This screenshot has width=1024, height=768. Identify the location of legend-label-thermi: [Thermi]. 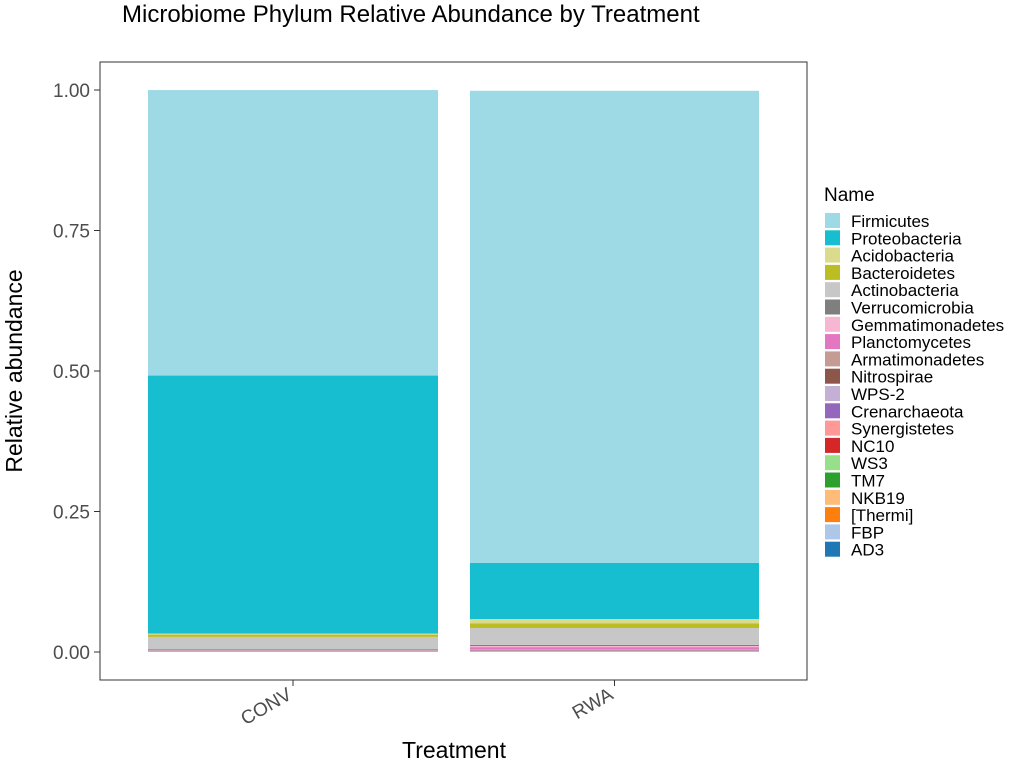
(882, 515).